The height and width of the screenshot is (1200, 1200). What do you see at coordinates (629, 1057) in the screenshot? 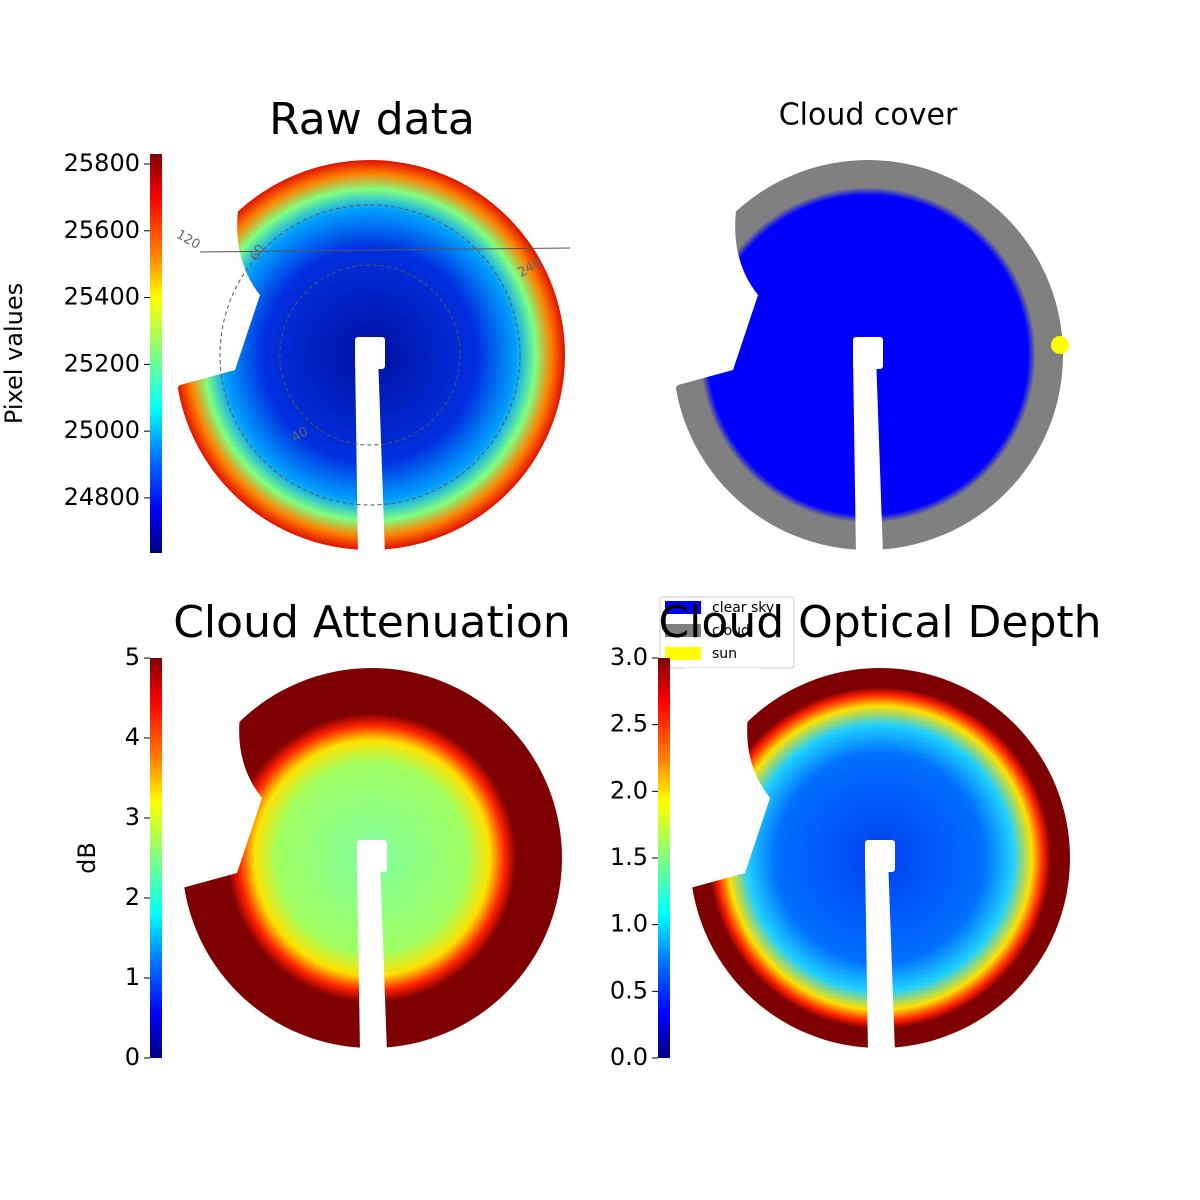
I see `colorbar-tick-label: 0.0` at bounding box center [629, 1057].